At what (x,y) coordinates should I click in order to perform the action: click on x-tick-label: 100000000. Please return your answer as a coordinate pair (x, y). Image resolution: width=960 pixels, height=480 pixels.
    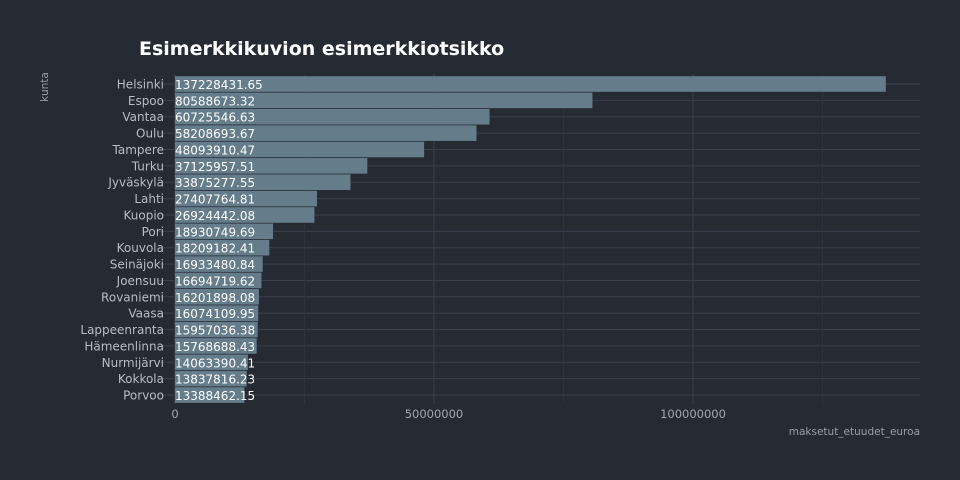
    Looking at the image, I should click on (693, 414).